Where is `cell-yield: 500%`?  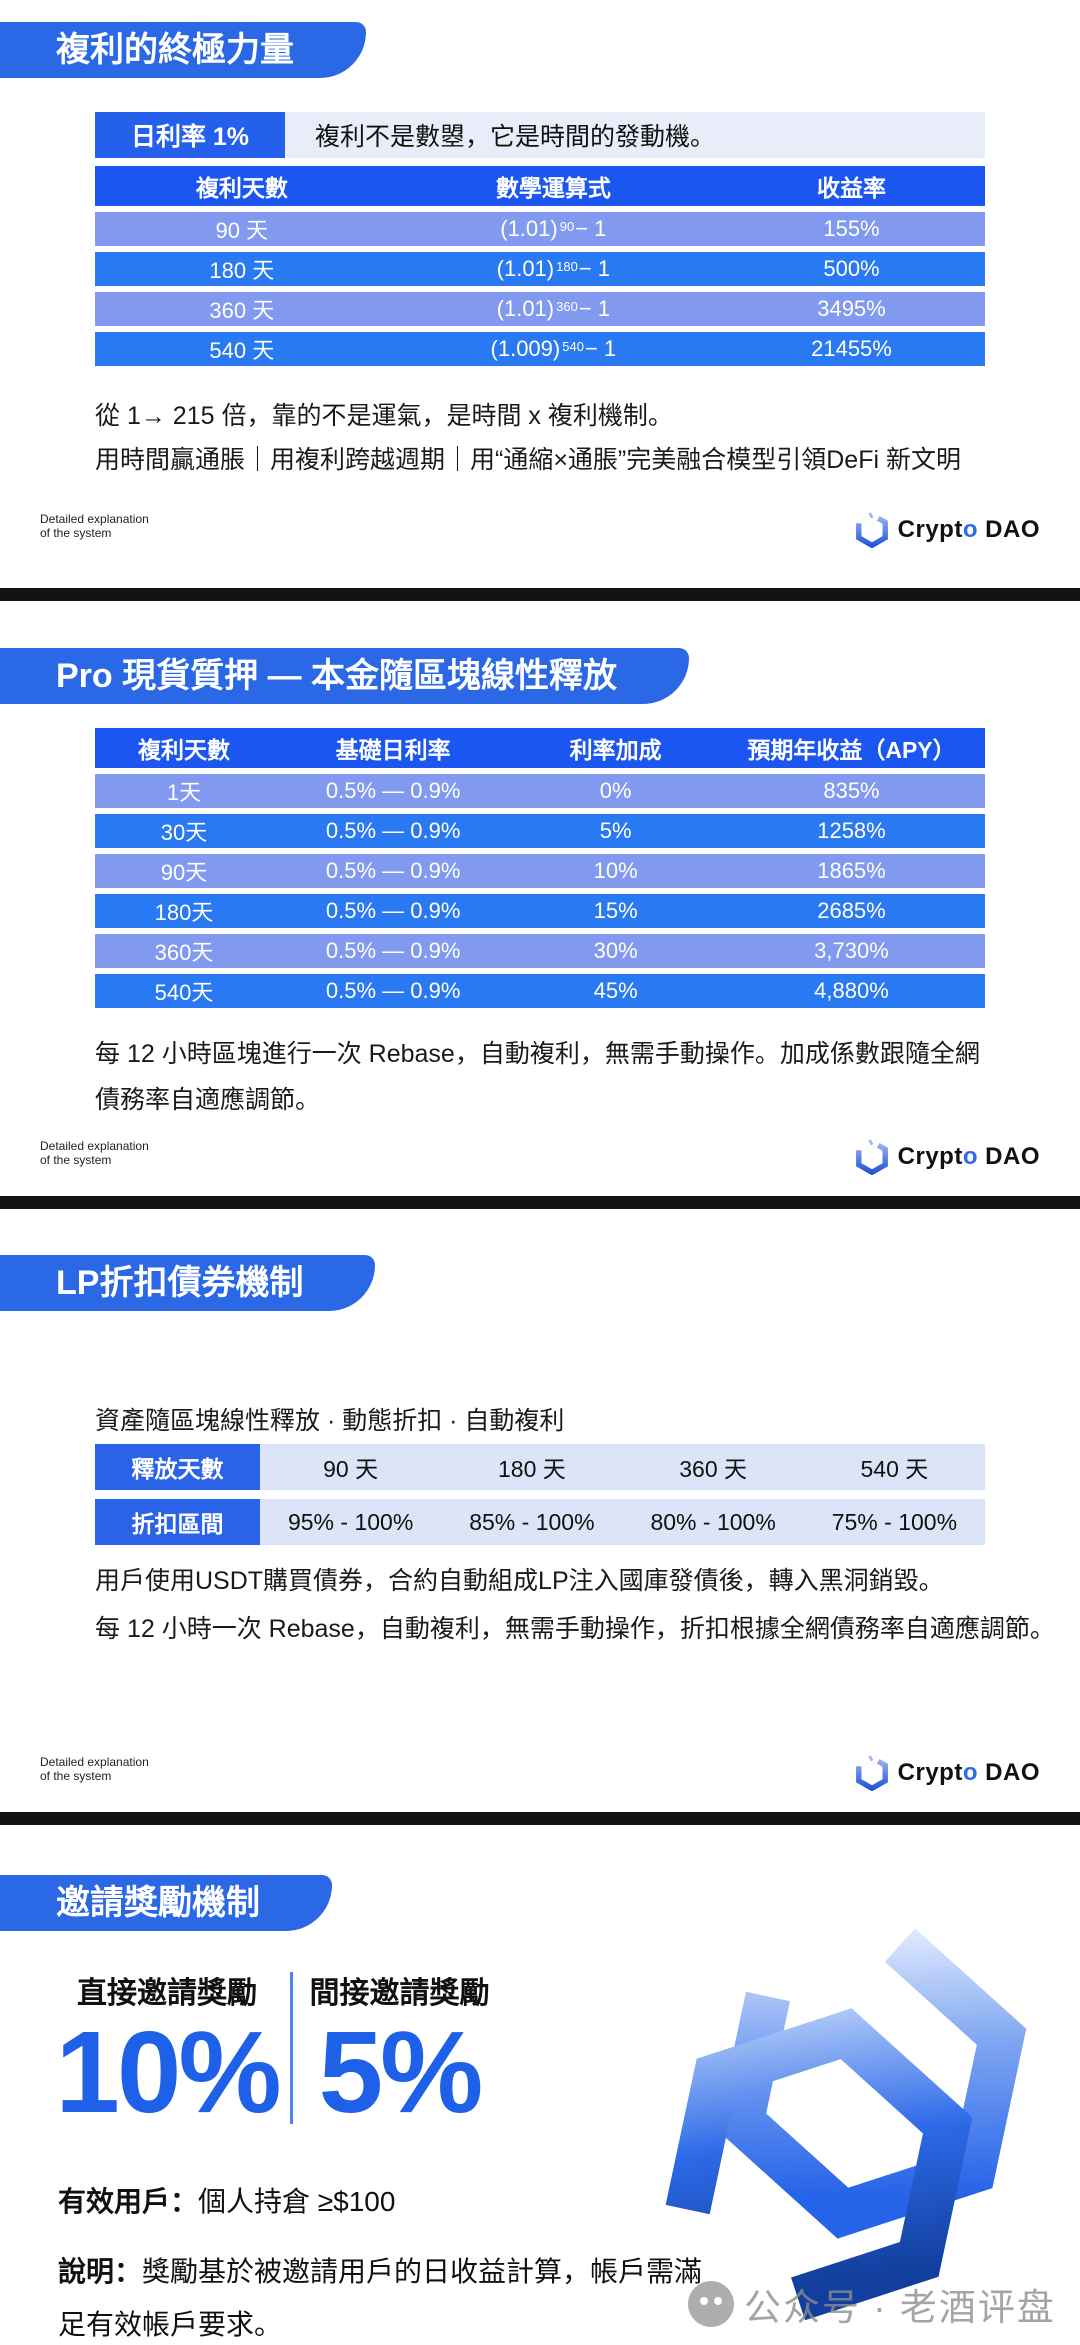 cell-yield: 500% is located at coordinates (851, 268).